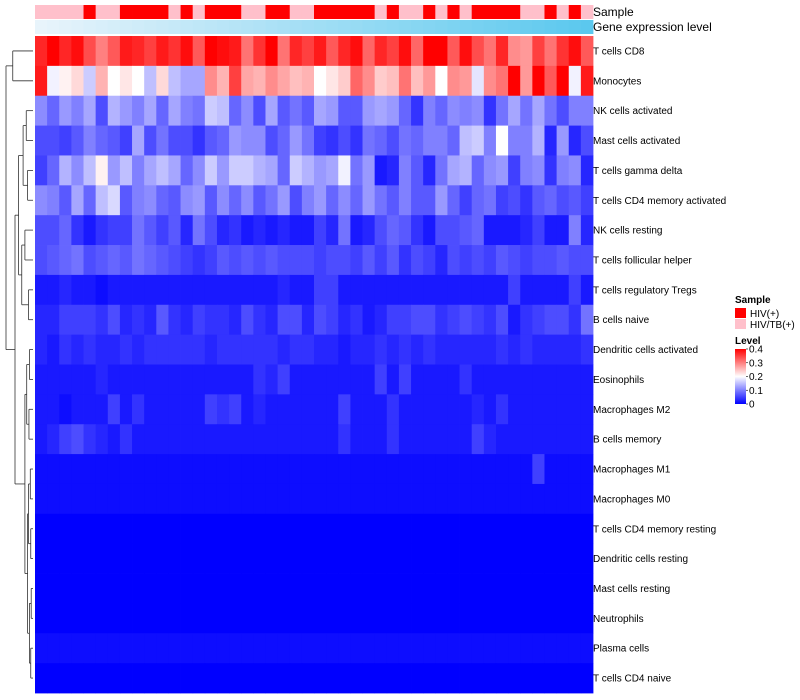 This screenshot has height=700, width=800. Describe the element at coordinates (659, 201) in the screenshot. I see `row-label: T cells CD4 memory activated` at that location.